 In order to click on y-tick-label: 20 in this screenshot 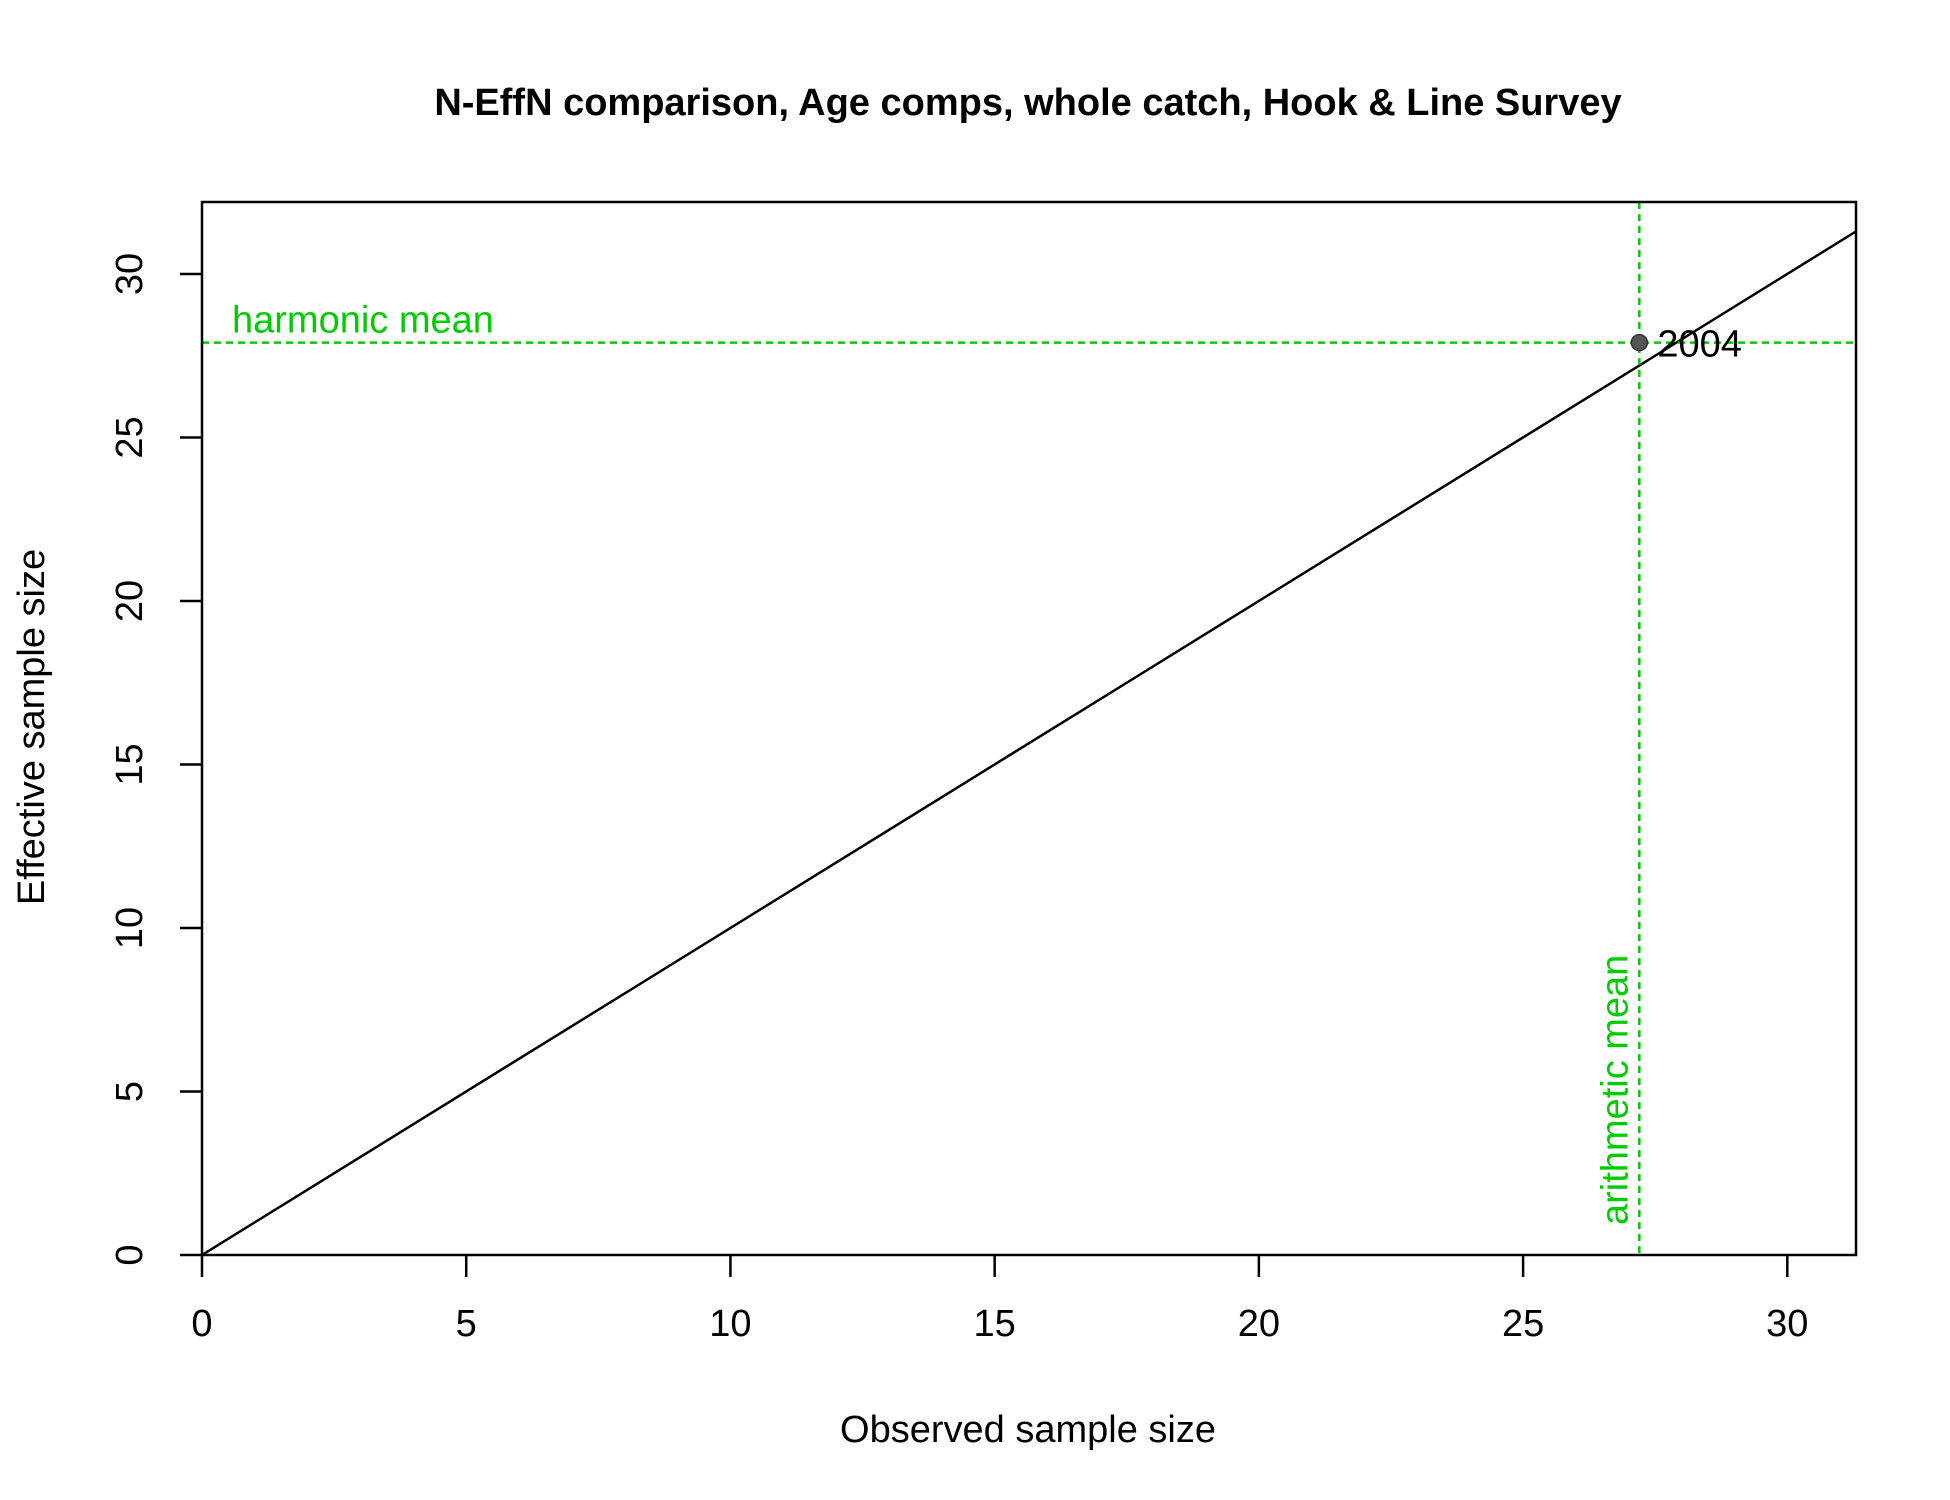, I will do `click(130, 601)`.